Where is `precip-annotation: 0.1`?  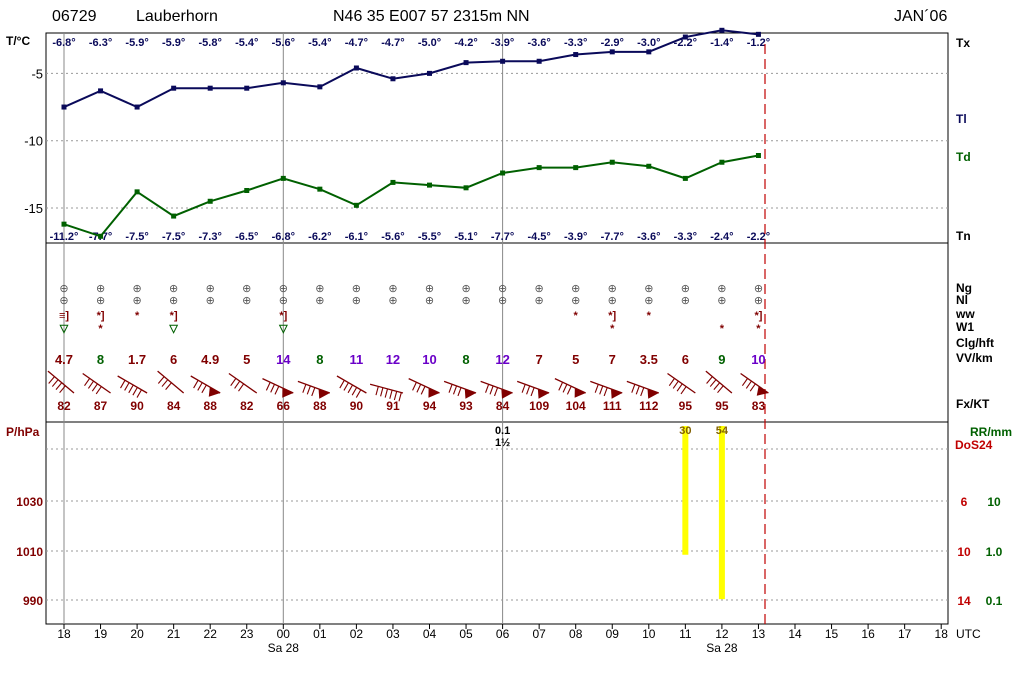 precip-annotation: 0.1 is located at coordinates (502, 431).